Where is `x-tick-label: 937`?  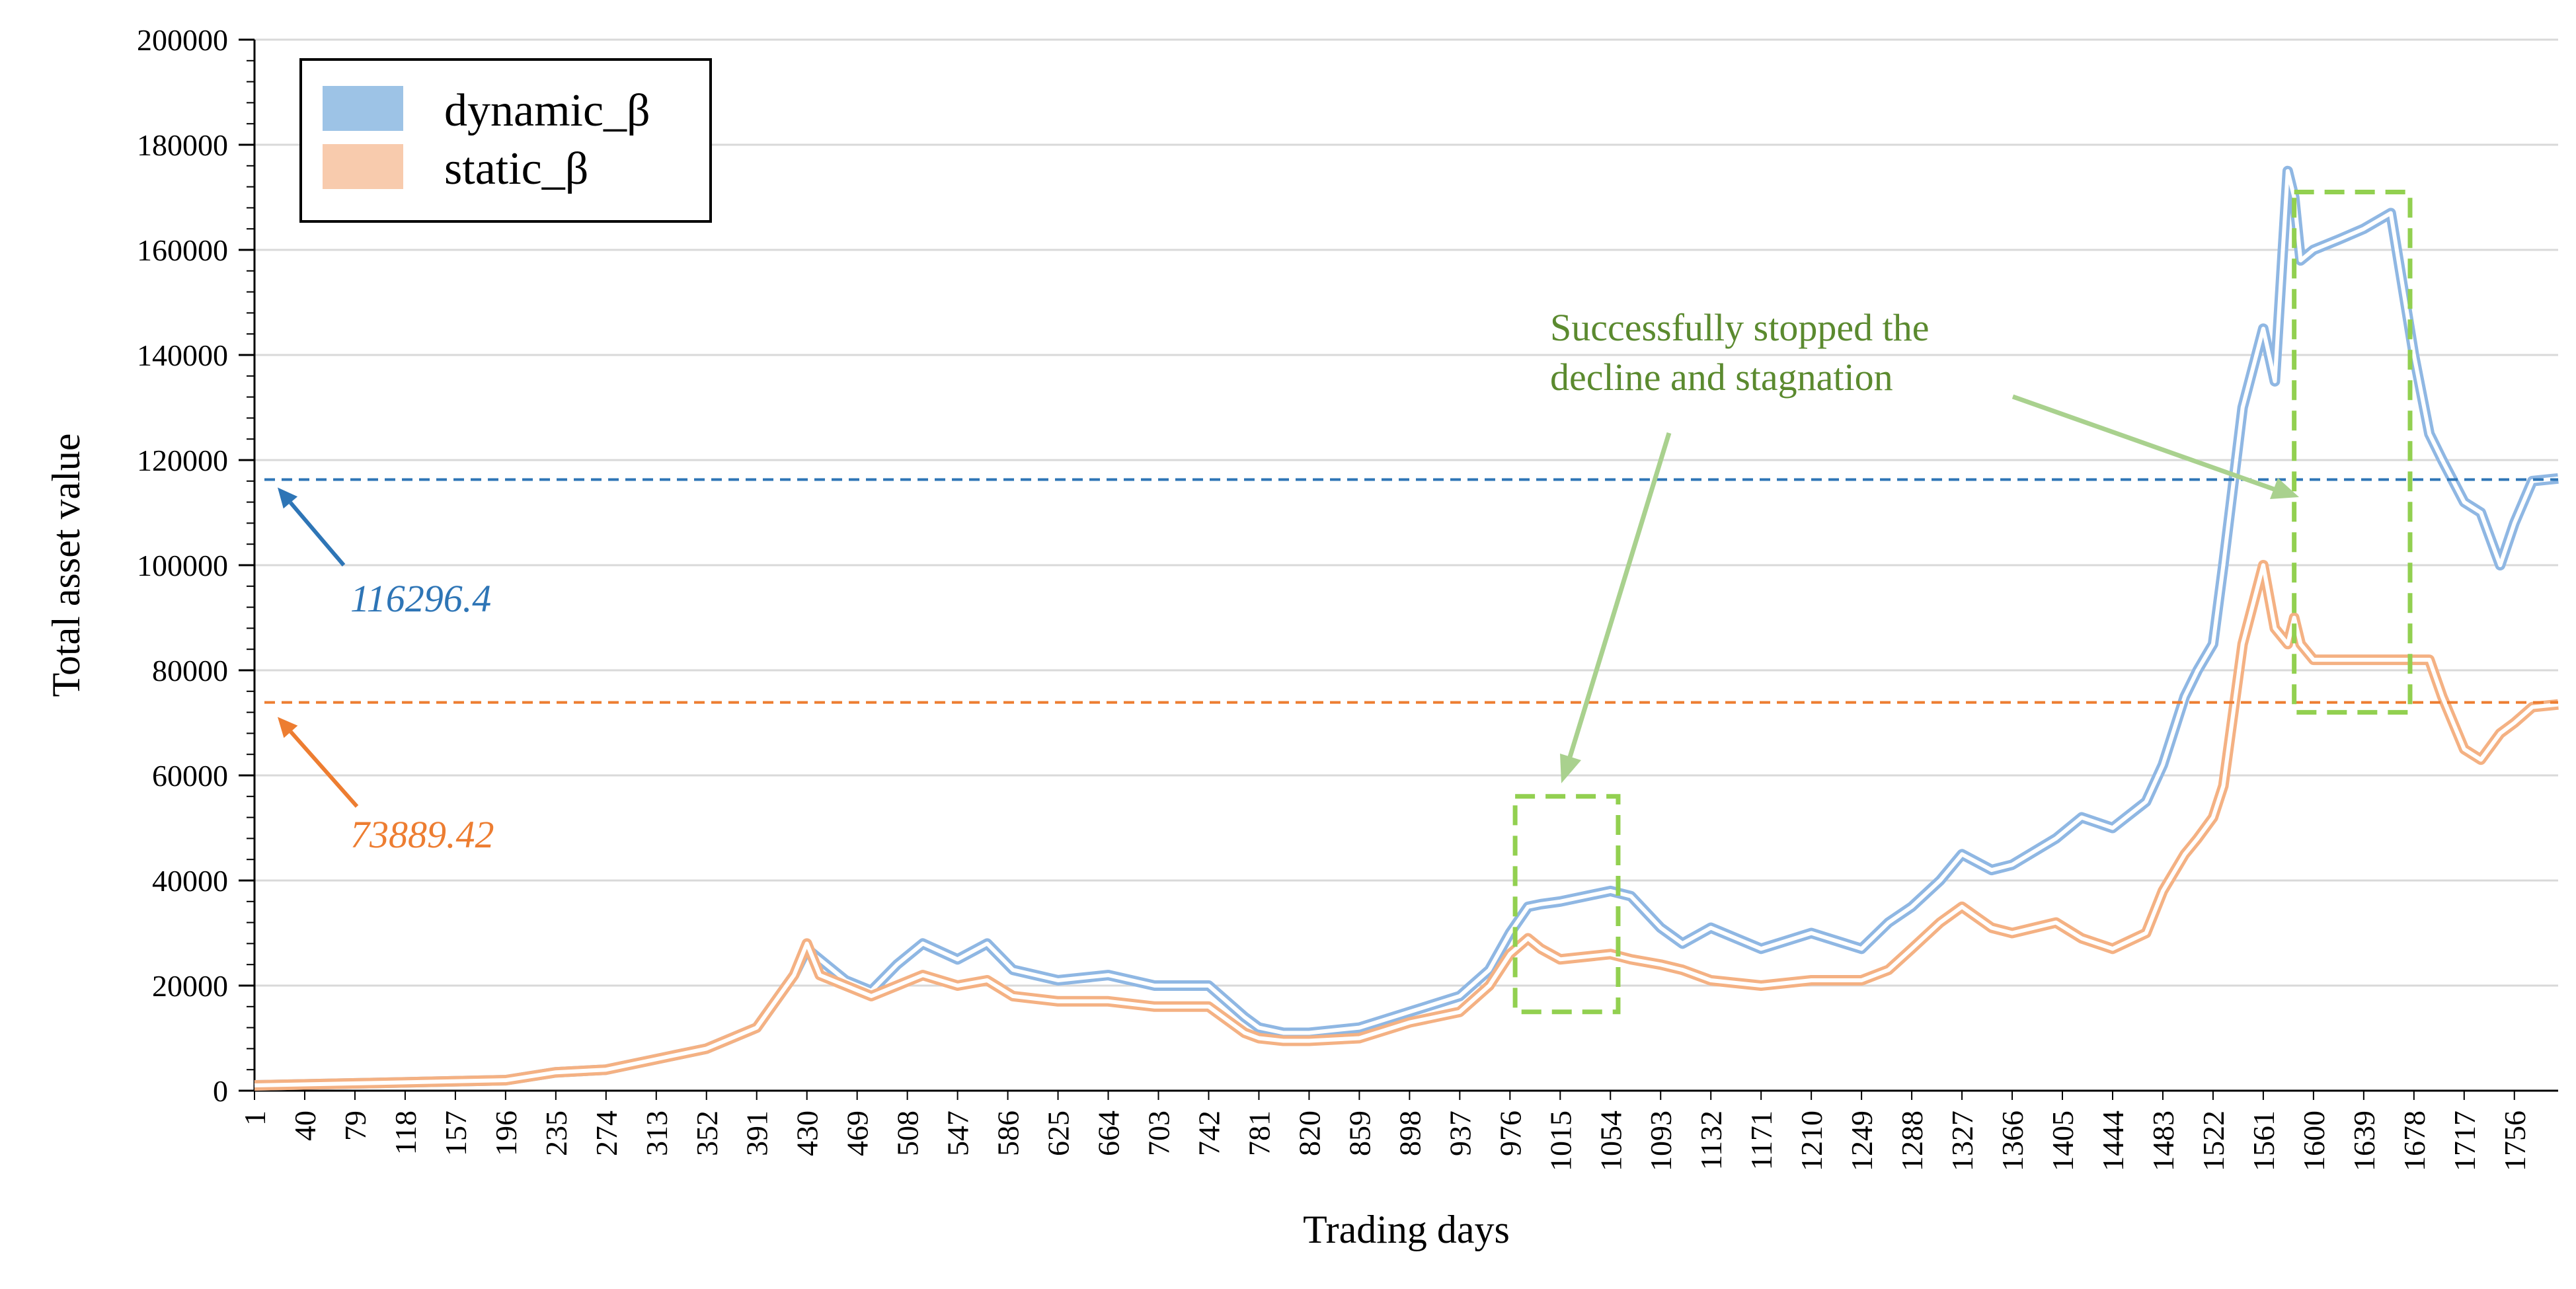
x-tick-label: 937 is located at coordinates (1460, 1133).